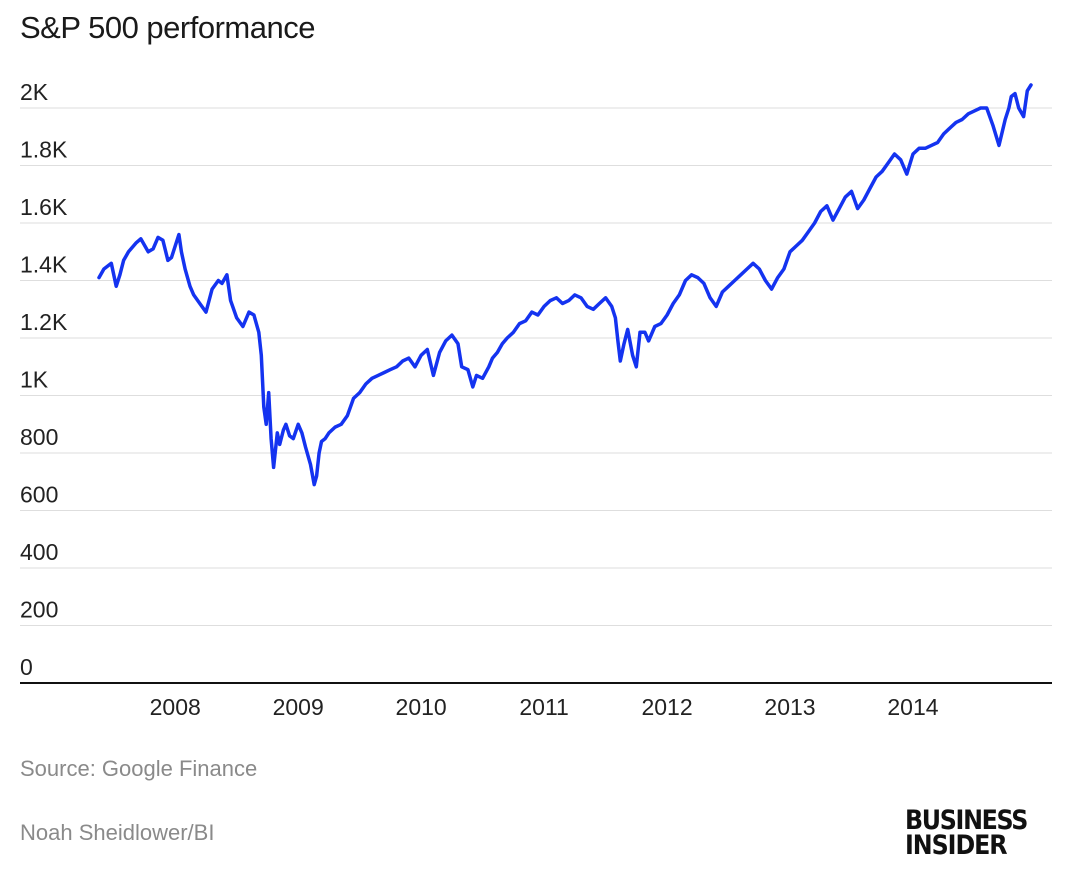  I want to click on x-tick-label: 2009, so click(298, 707).